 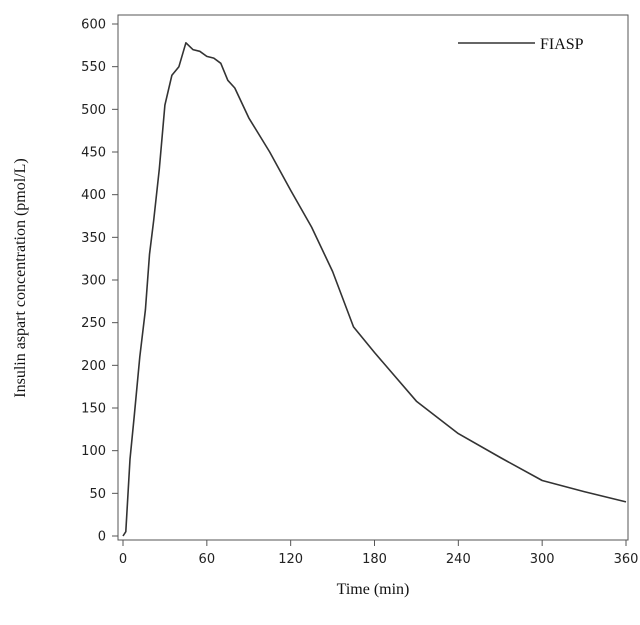 What do you see at coordinates (93, 67) in the screenshot?
I see `y-tick-label: 550` at bounding box center [93, 67].